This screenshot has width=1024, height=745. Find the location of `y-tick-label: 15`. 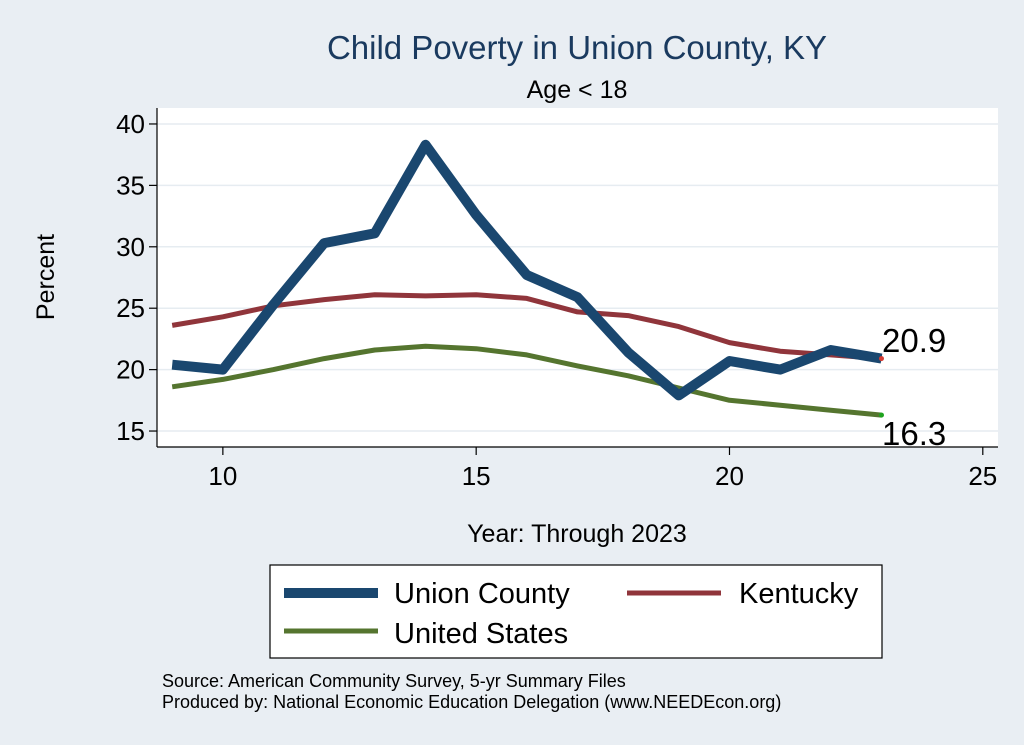

y-tick-label: 15 is located at coordinates (130, 431).